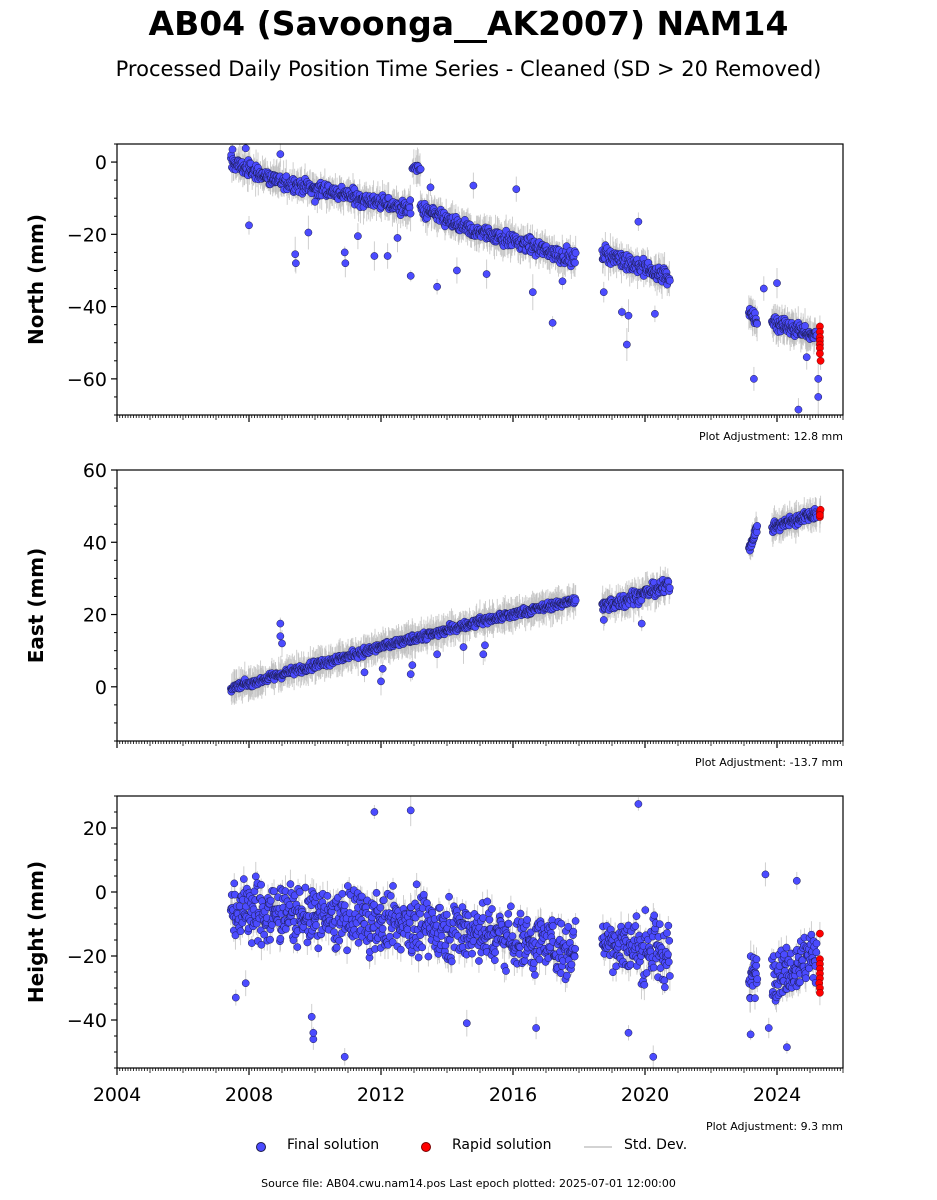 This screenshot has width=937, height=1200. Describe the element at coordinates (771, 436) in the screenshot. I see `plot-adjustment-note: Plot Adjustment: 12.8 mm` at that location.